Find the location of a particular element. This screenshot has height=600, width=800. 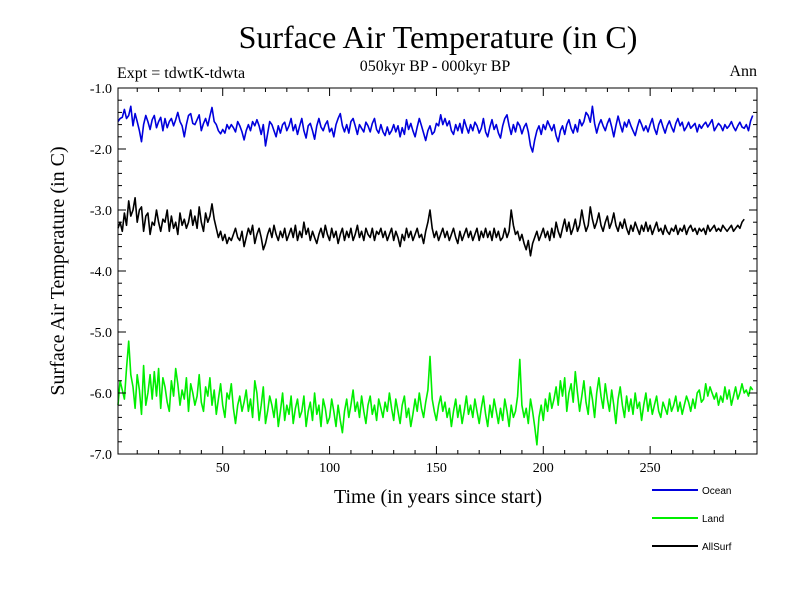

x-tick-label: 250 is located at coordinates (650, 468).